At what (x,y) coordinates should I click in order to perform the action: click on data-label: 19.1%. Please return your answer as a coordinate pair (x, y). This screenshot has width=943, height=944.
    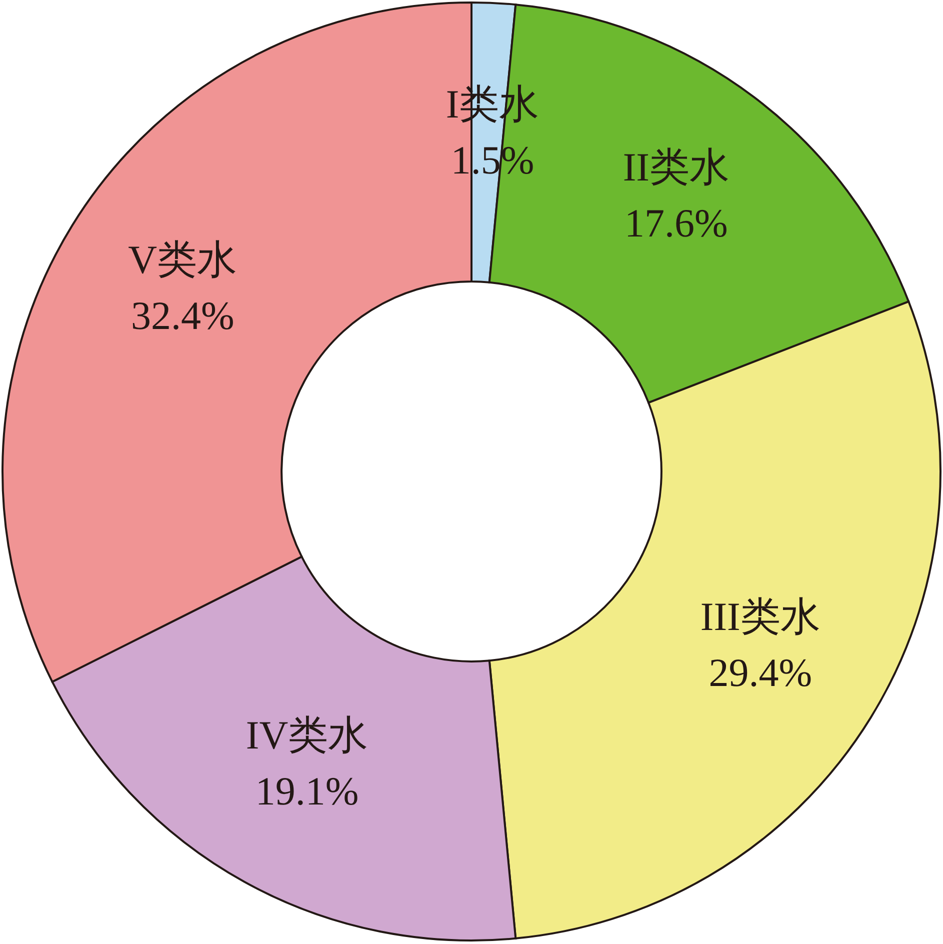
    Looking at the image, I should click on (307, 791).